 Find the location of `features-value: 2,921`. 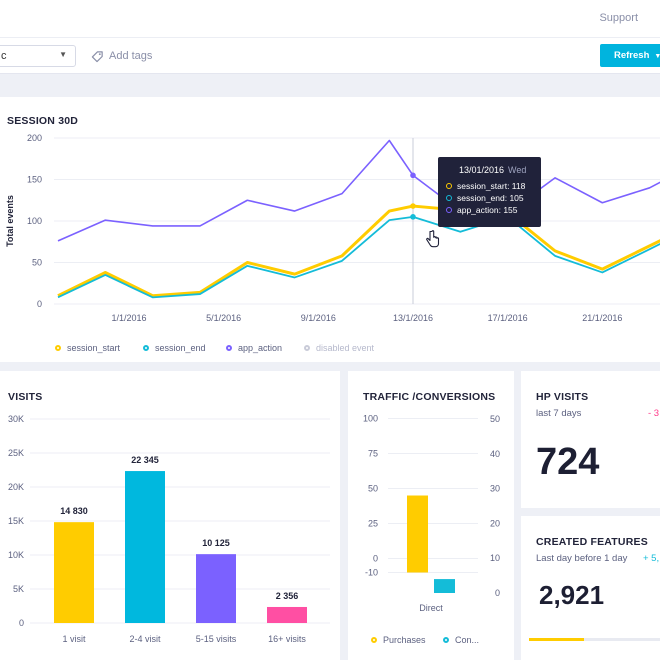

features-value: 2,921 is located at coordinates (572, 595).